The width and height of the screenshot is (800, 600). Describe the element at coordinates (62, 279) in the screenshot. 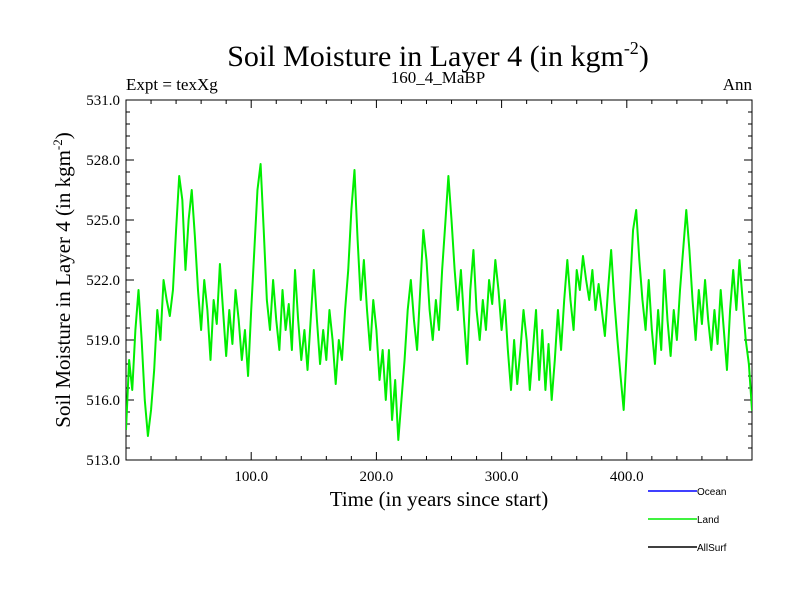

I see `y-axis-label: Soil Moisture in Layer 4 (in kgm-2)` at that location.